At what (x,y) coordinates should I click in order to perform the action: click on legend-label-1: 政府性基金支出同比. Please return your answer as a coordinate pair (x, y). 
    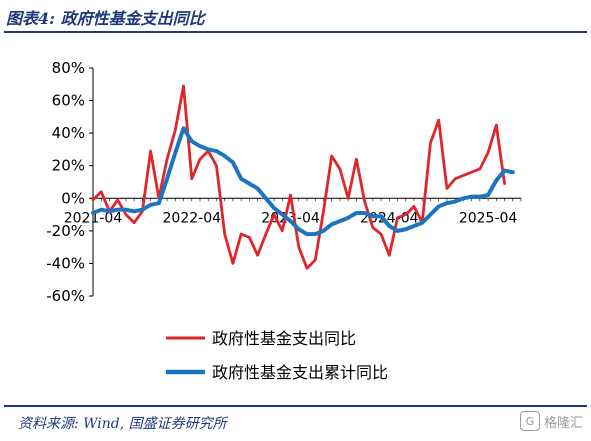
    Looking at the image, I should click on (284, 338).